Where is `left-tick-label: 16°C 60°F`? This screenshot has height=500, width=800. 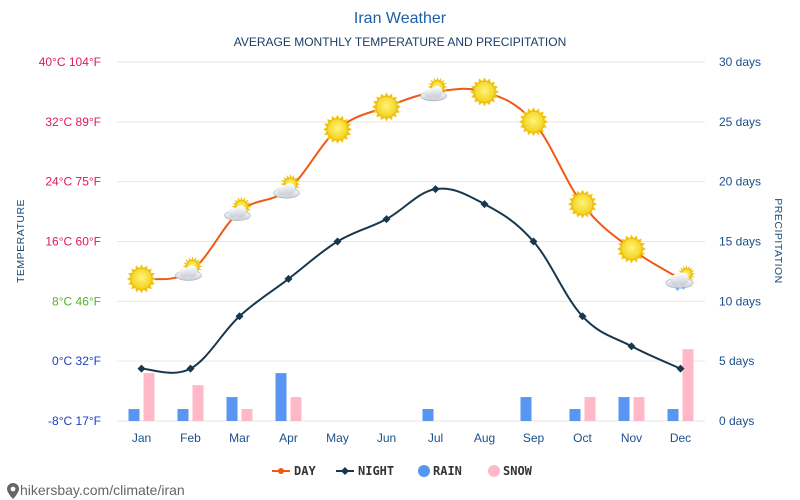 left-tick-label: 16°C 60°F is located at coordinates (73, 242).